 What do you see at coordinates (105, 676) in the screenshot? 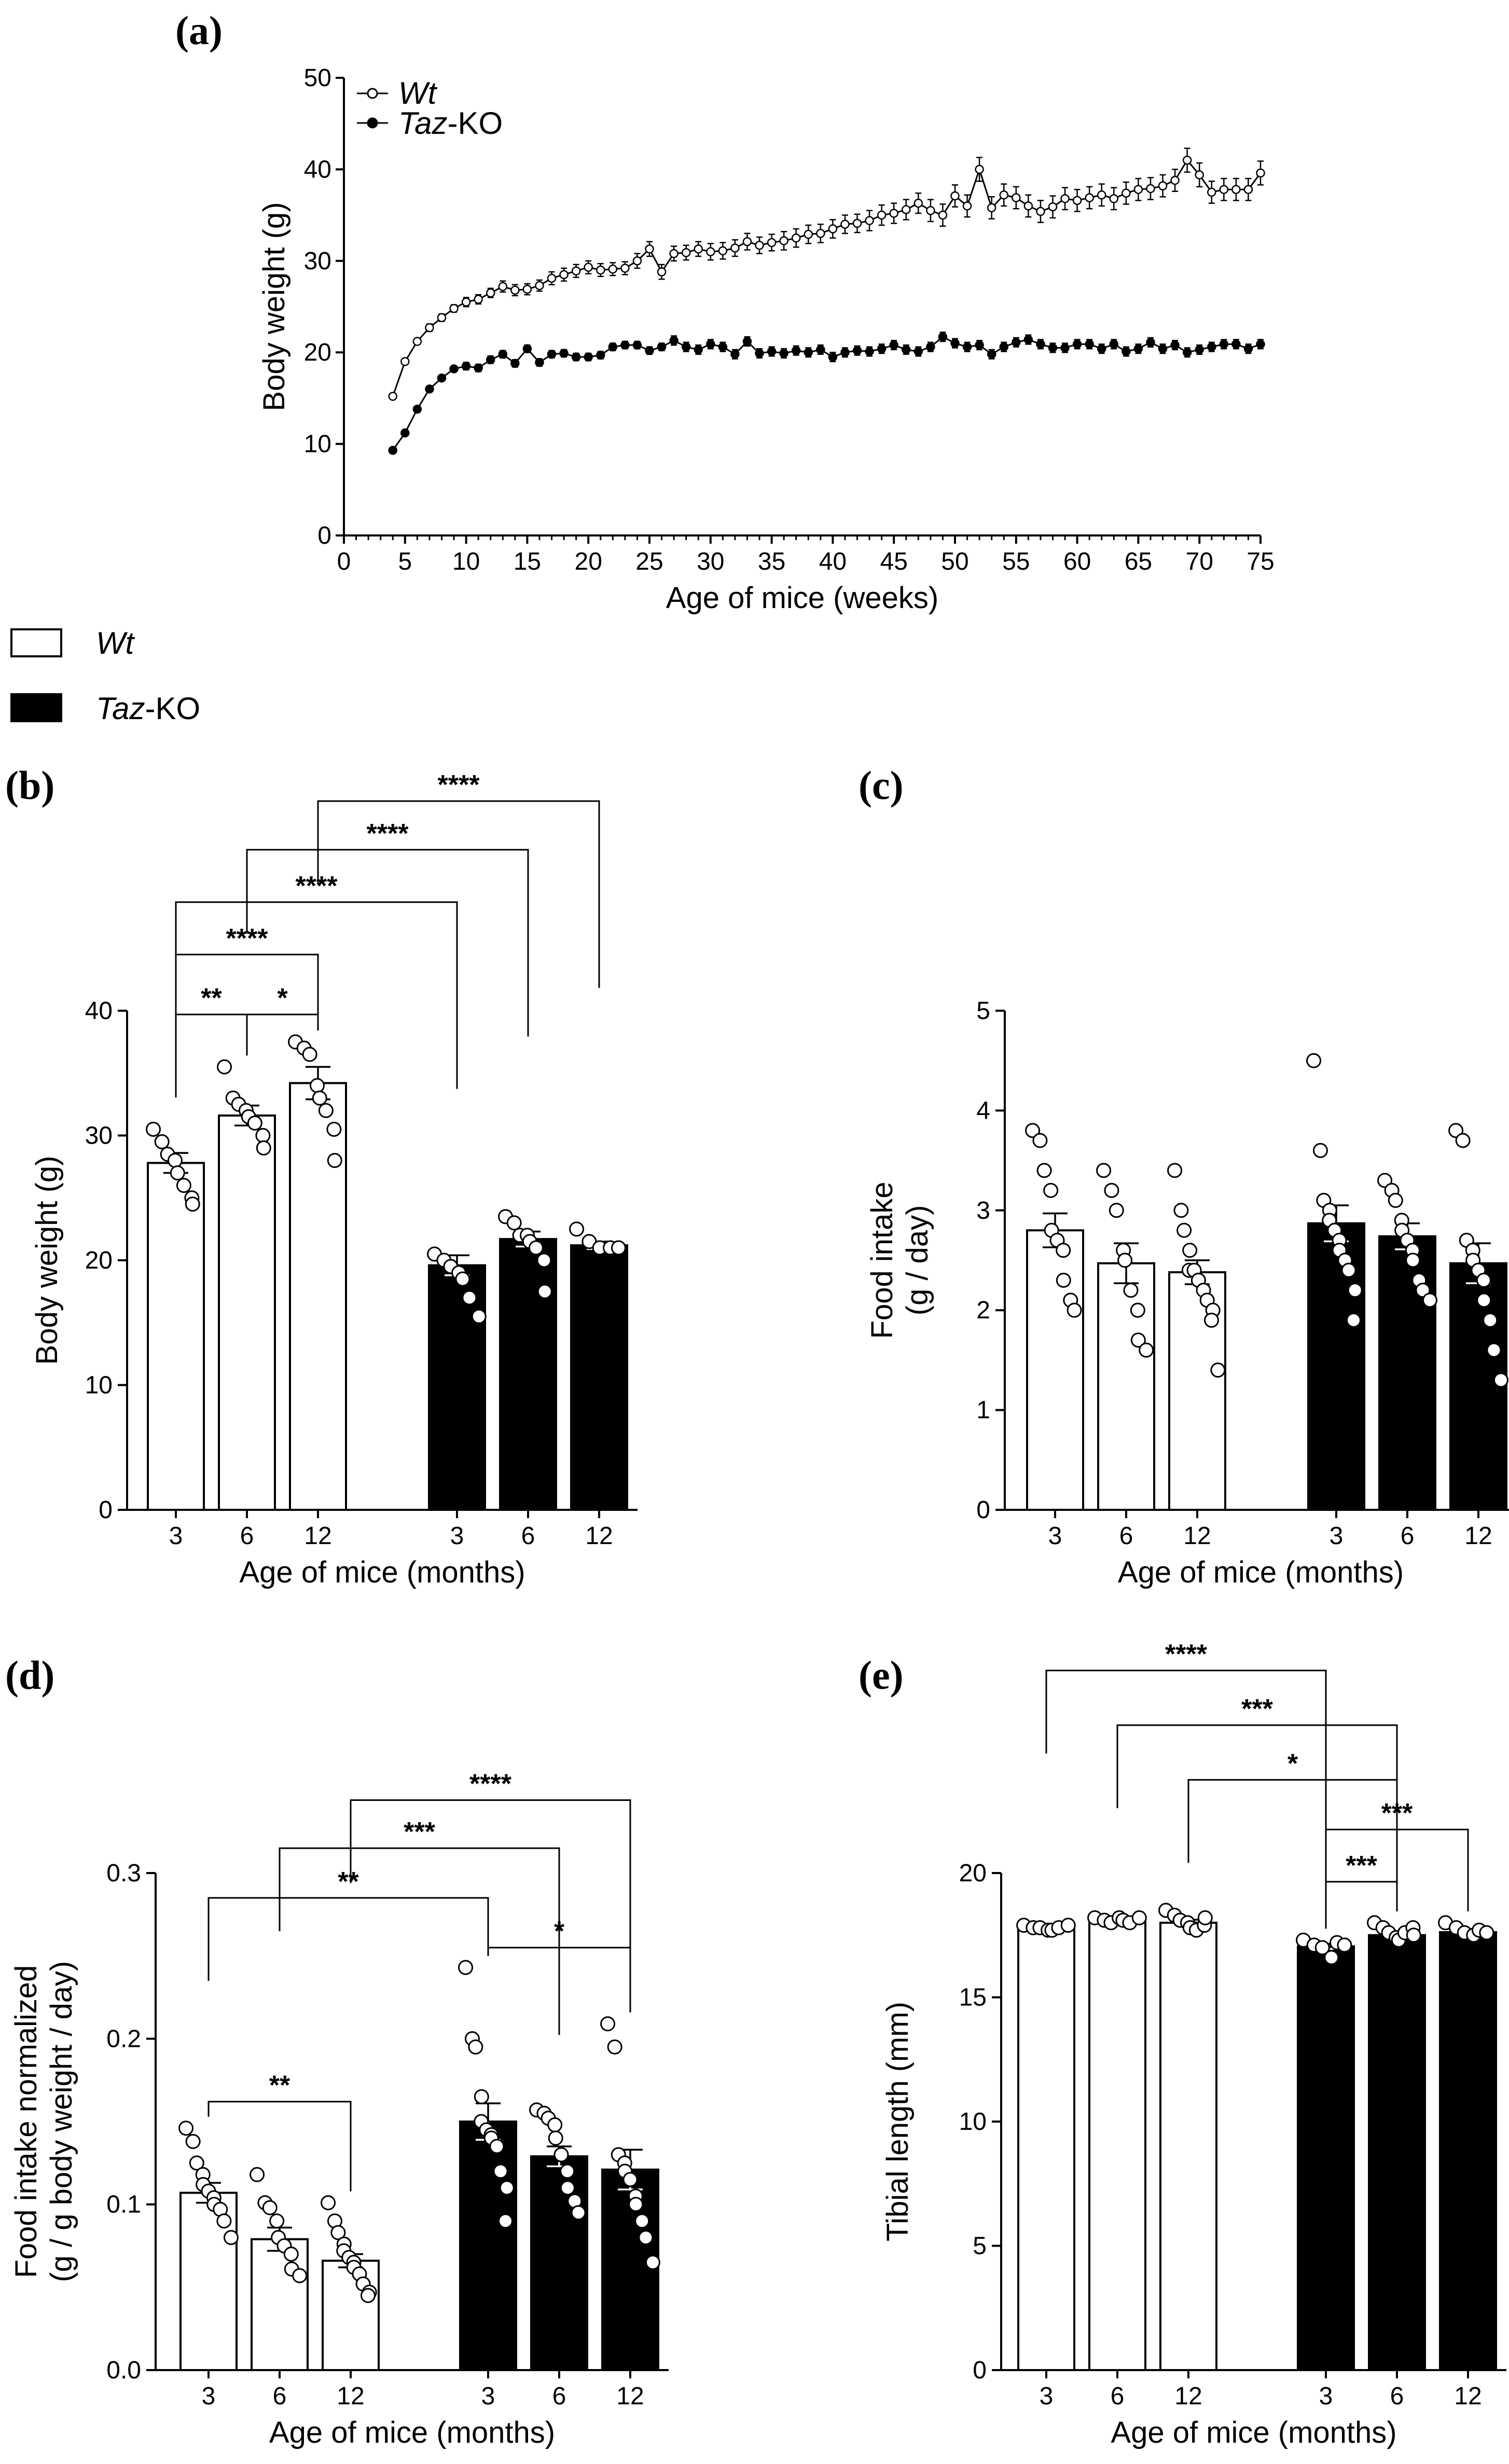
I see `main-legend: Wt Taz-KO` at bounding box center [105, 676].